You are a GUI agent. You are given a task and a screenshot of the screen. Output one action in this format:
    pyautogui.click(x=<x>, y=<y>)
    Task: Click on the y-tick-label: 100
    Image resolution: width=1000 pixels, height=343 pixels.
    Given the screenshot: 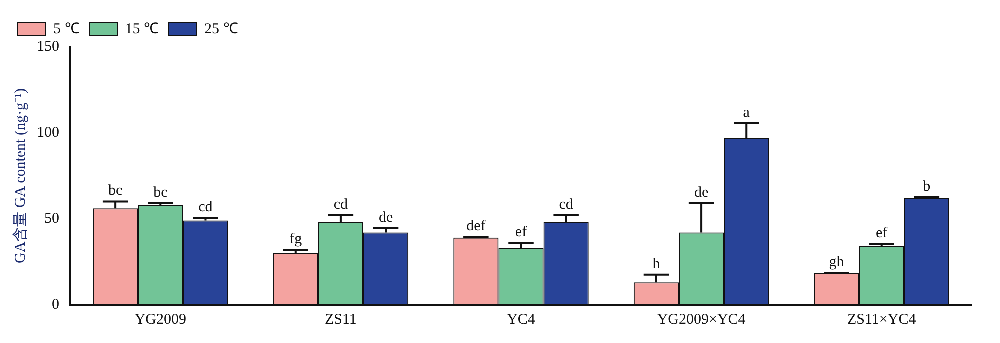 What is the action you would take?
    pyautogui.click(x=48, y=132)
    